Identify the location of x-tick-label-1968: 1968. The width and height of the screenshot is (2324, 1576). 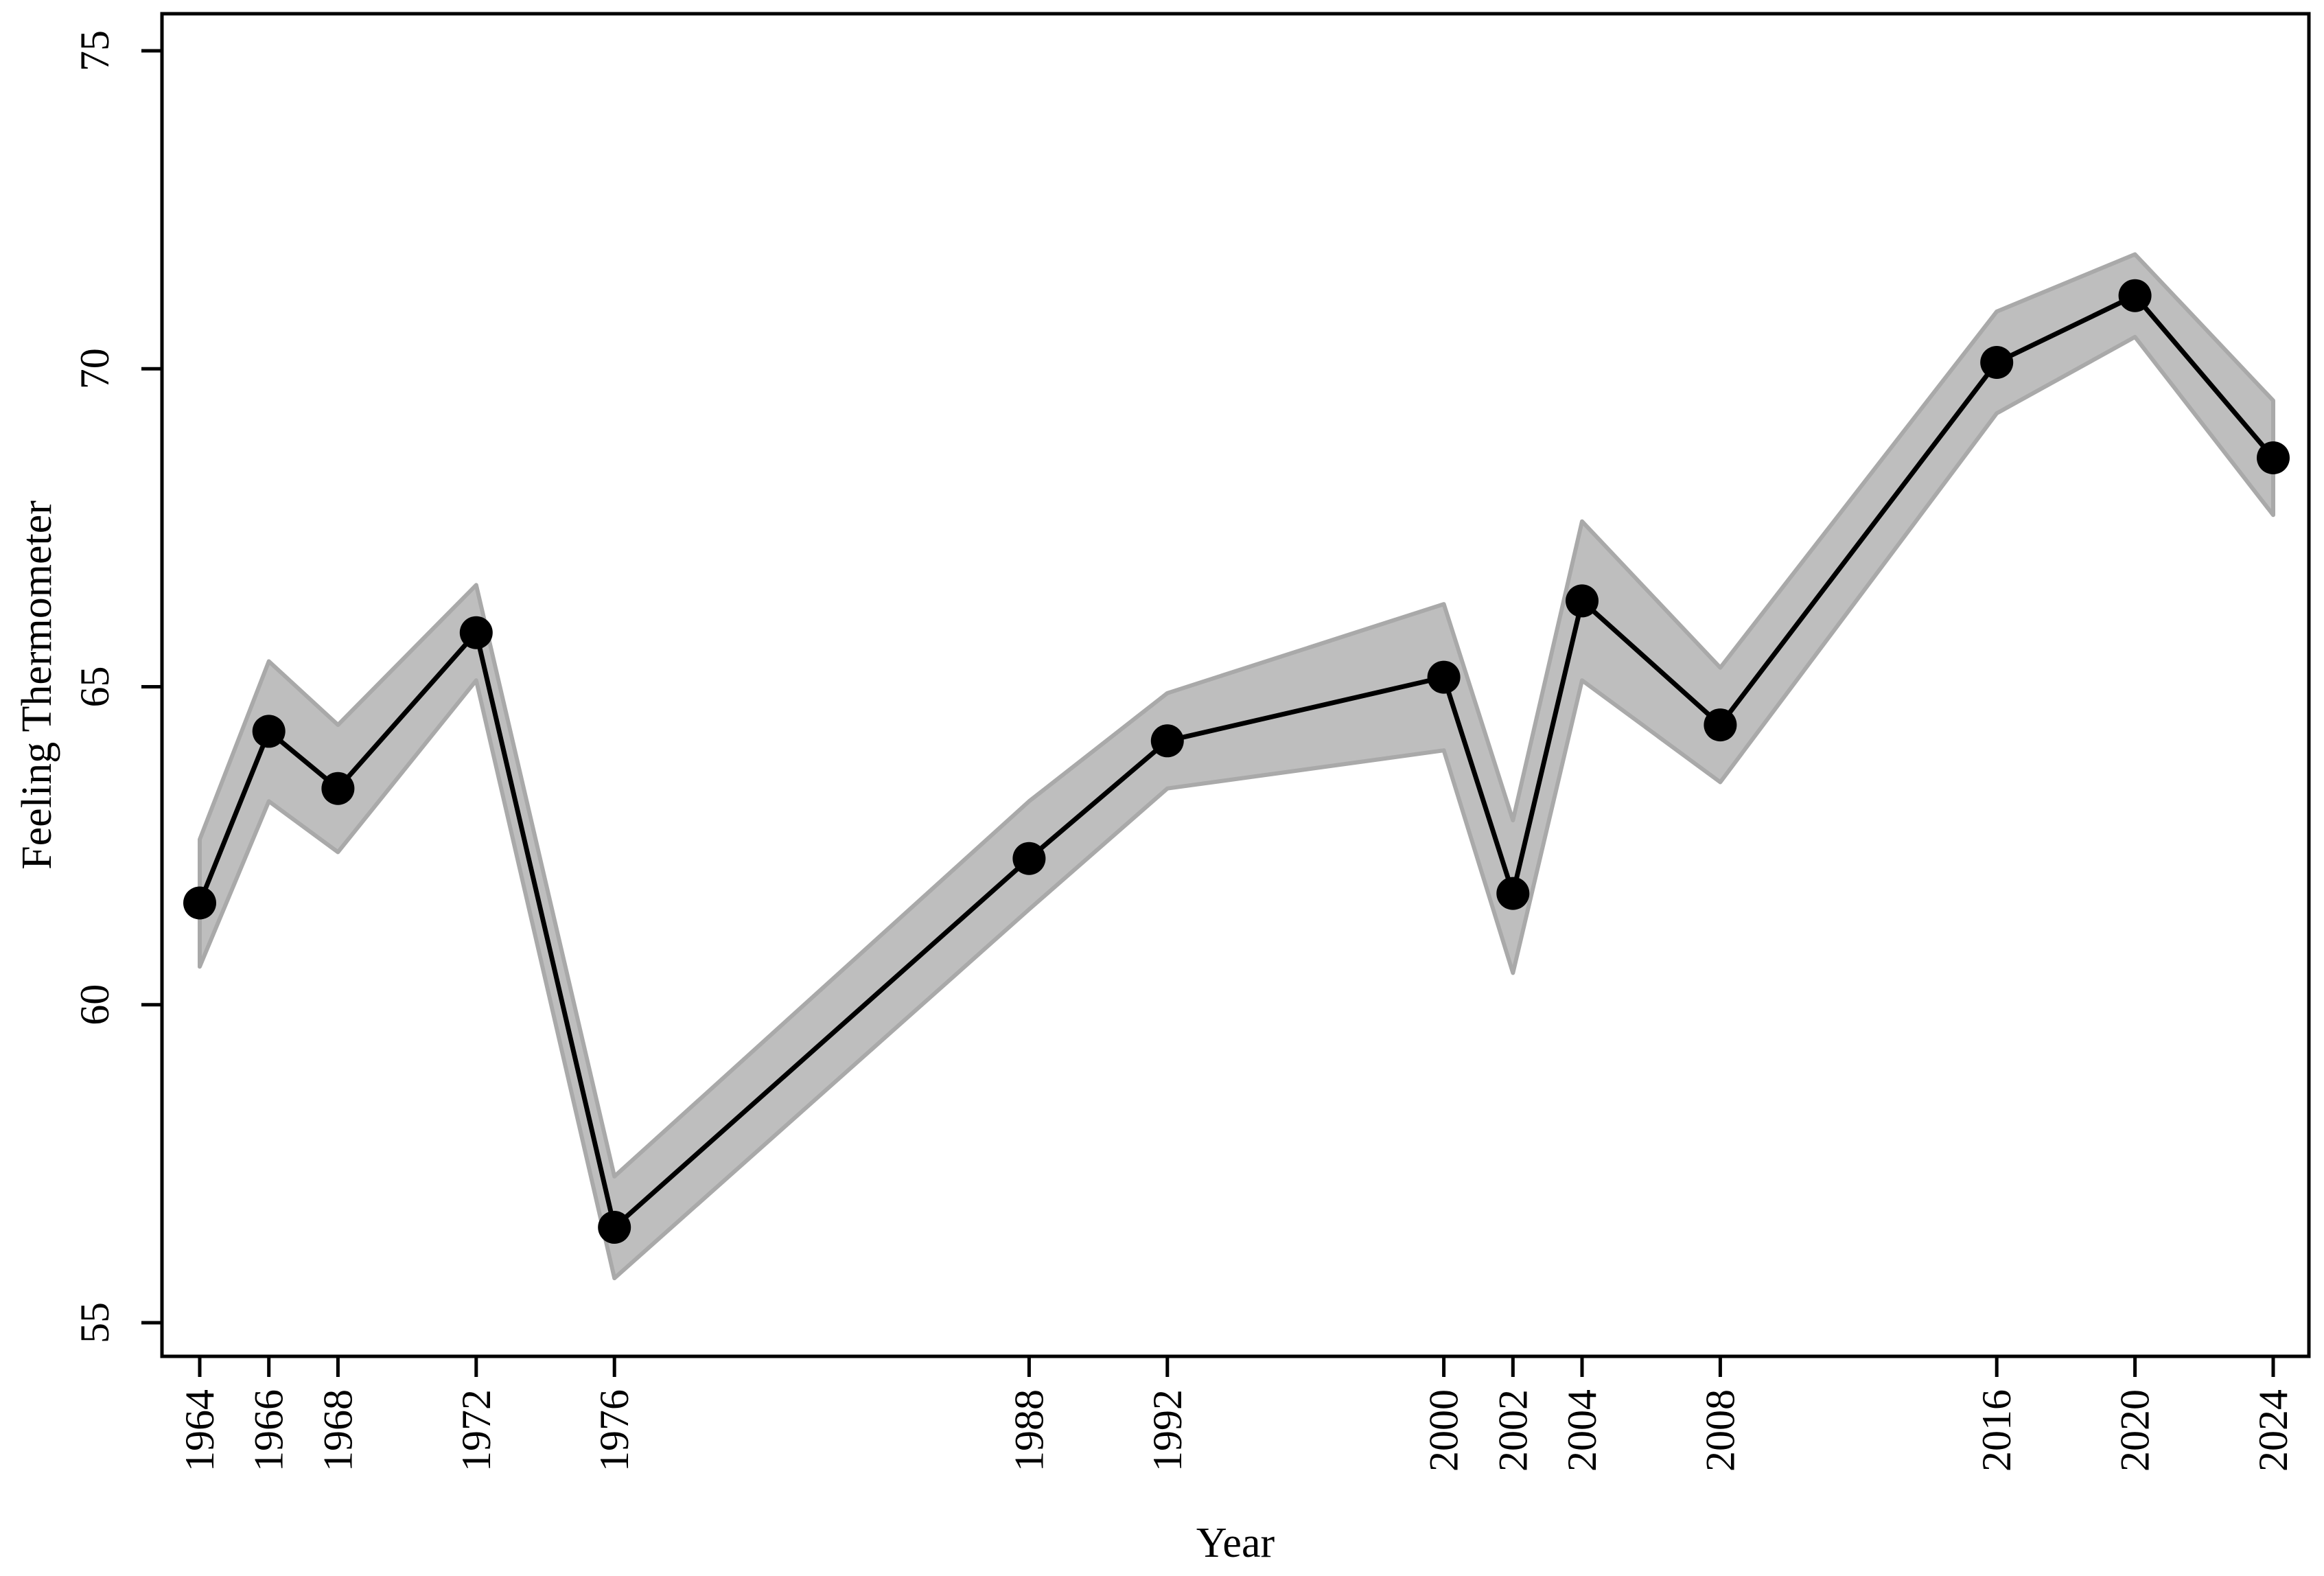
(337, 1430).